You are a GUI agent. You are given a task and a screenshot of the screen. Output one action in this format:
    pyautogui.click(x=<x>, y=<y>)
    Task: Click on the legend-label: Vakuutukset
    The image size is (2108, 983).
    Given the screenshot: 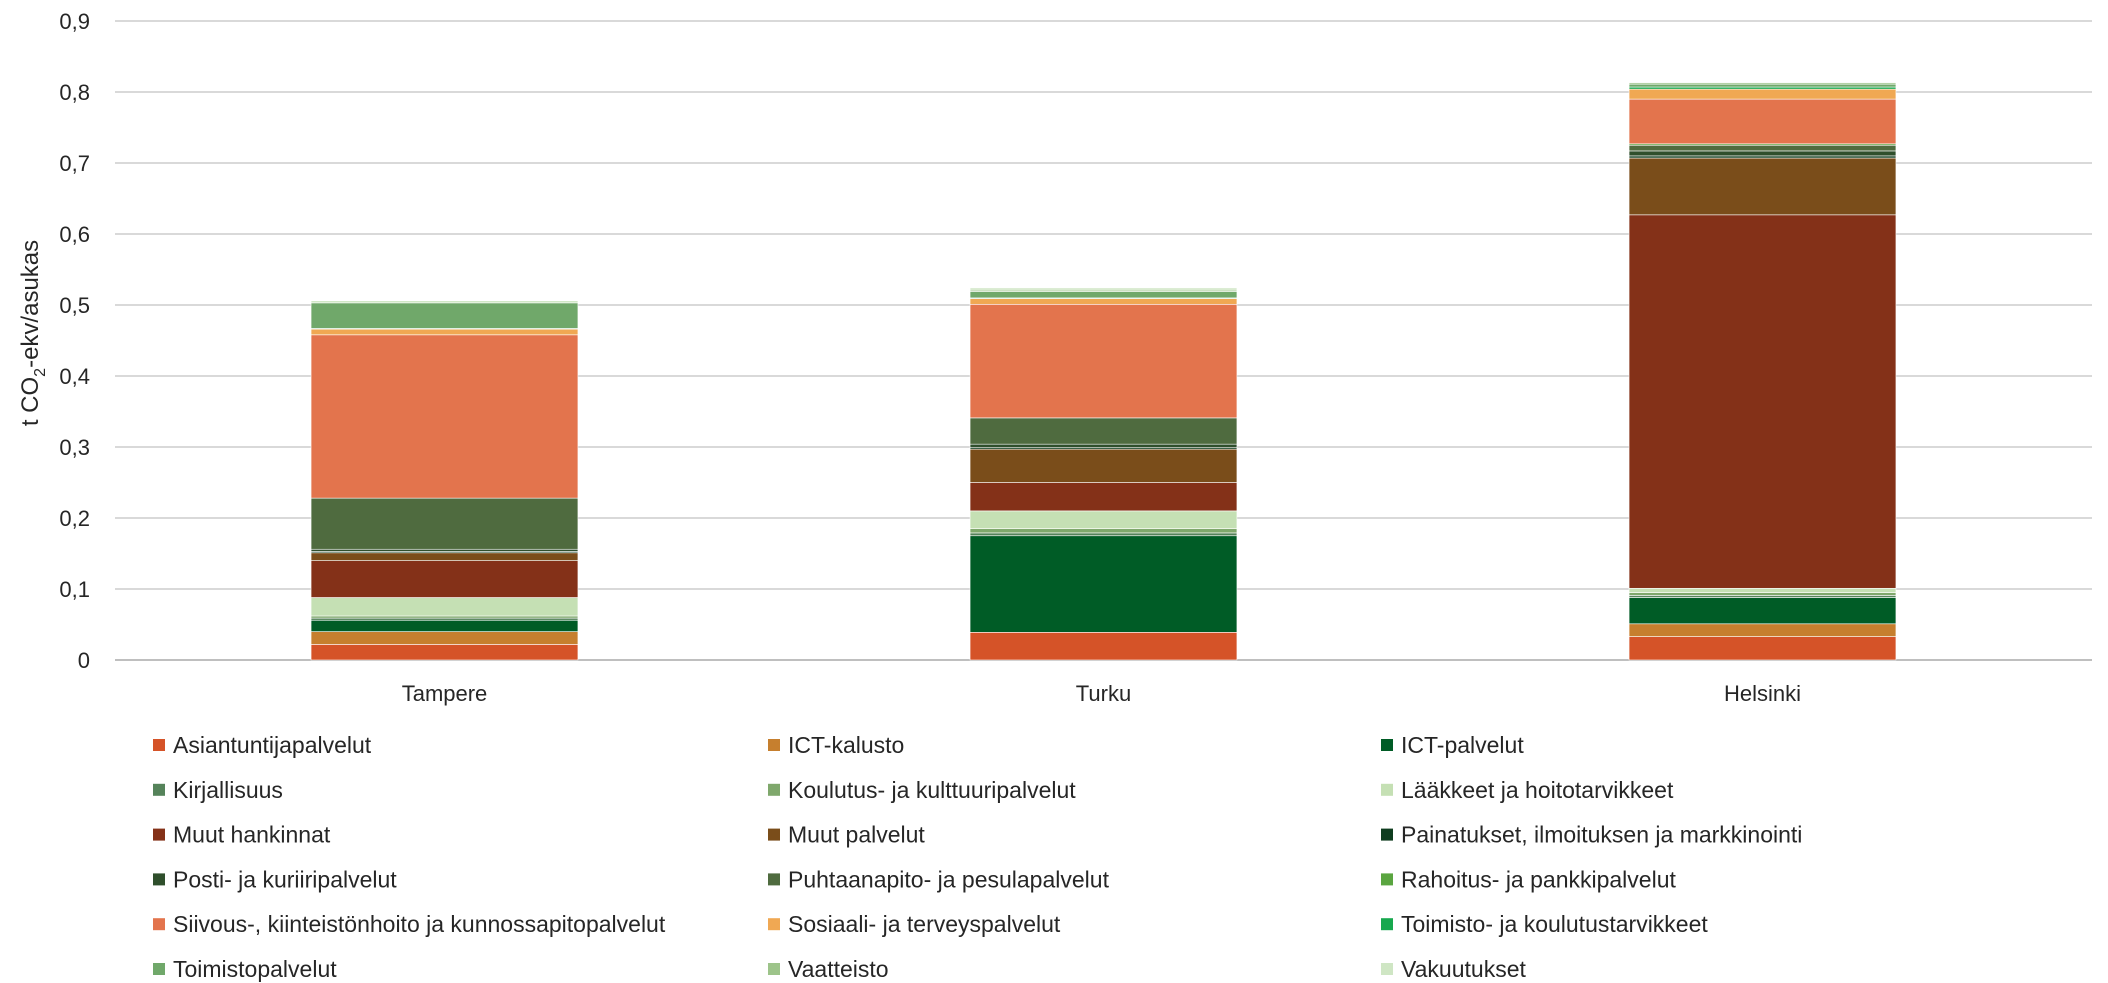 What is the action you would take?
    pyautogui.click(x=1463, y=969)
    